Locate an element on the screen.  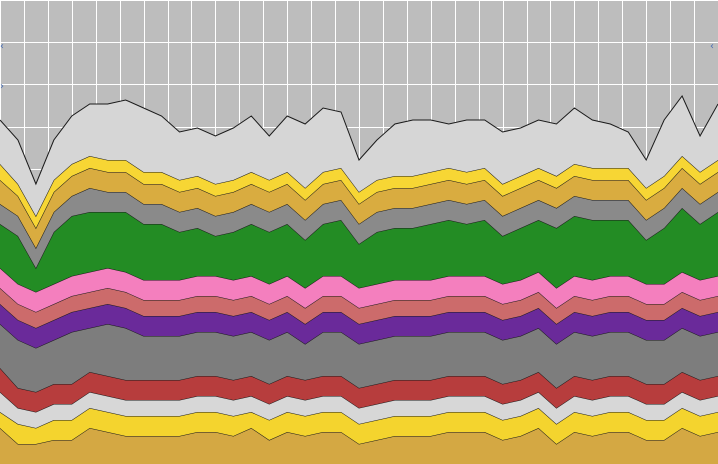
left-edge-arrow-icon: › is located at coordinates (2, 86).